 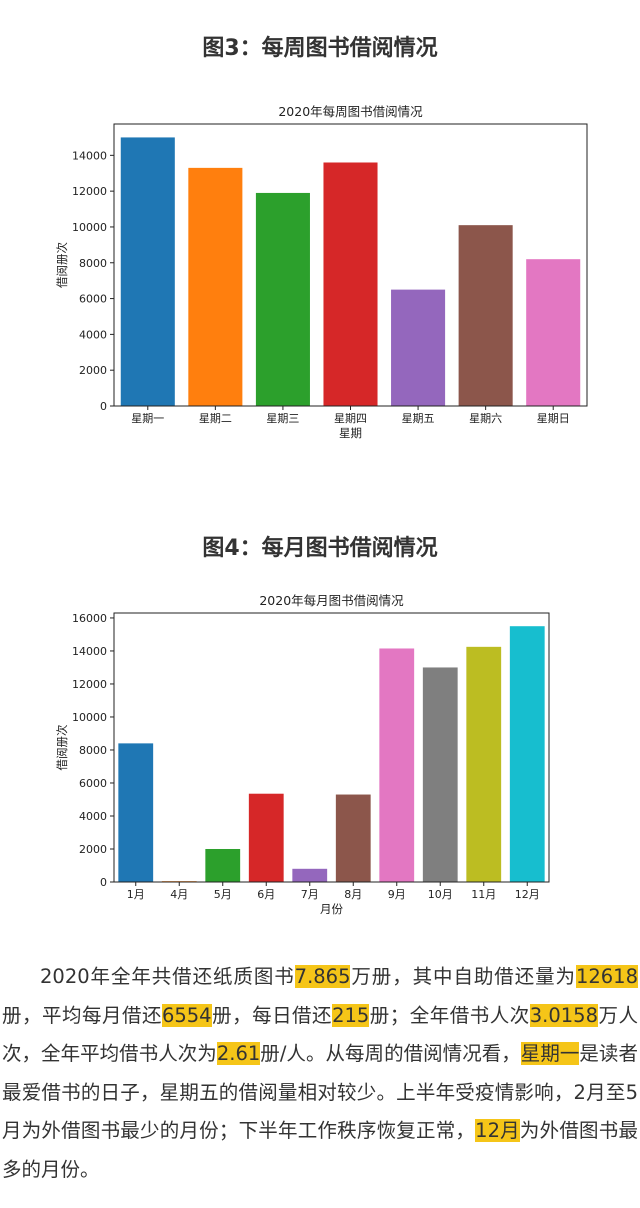 I want to click on x-tick-label: 10月, so click(x=440, y=894).